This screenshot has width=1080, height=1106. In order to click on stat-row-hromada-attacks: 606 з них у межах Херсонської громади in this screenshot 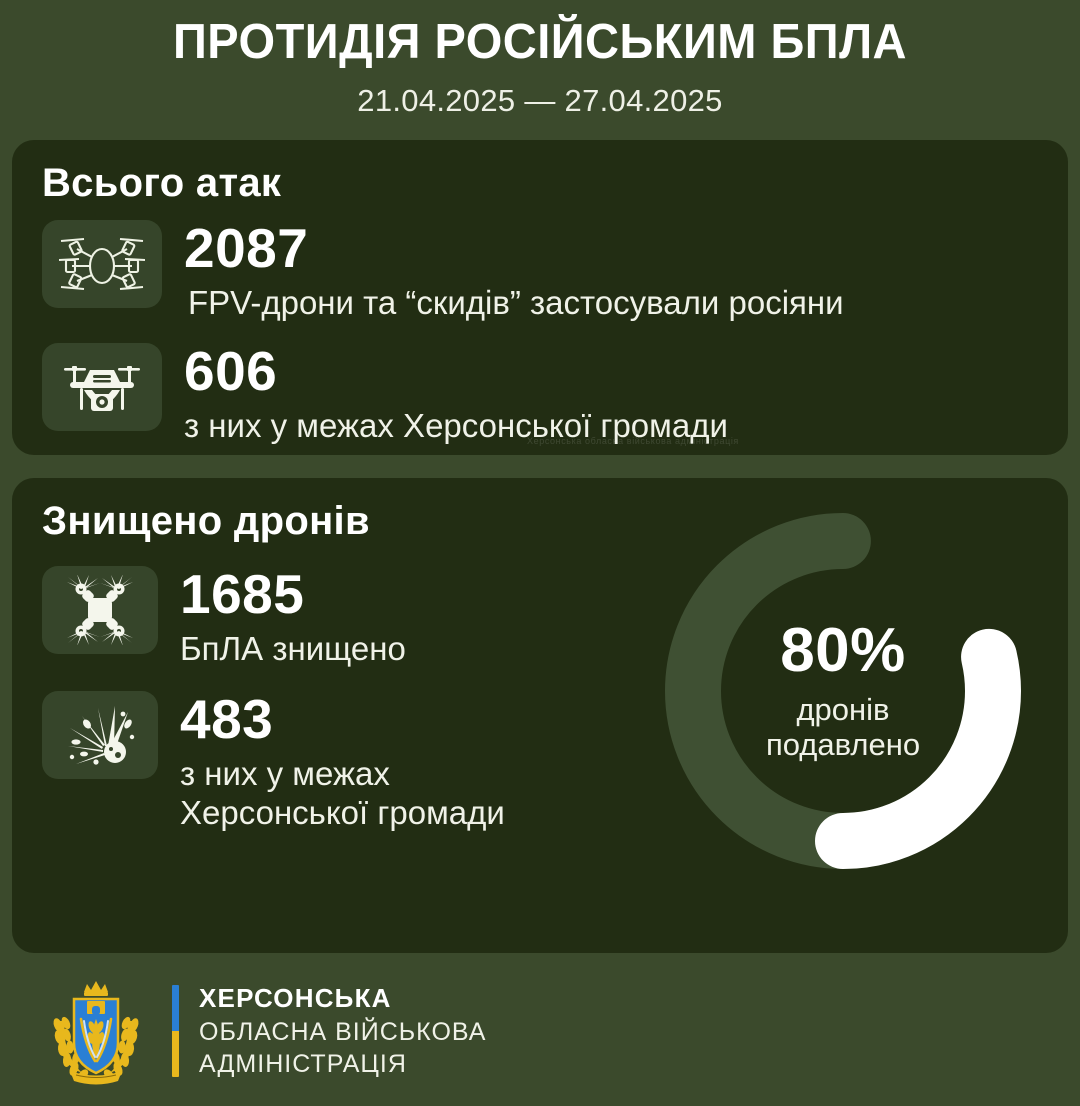, I will do `click(540, 394)`.